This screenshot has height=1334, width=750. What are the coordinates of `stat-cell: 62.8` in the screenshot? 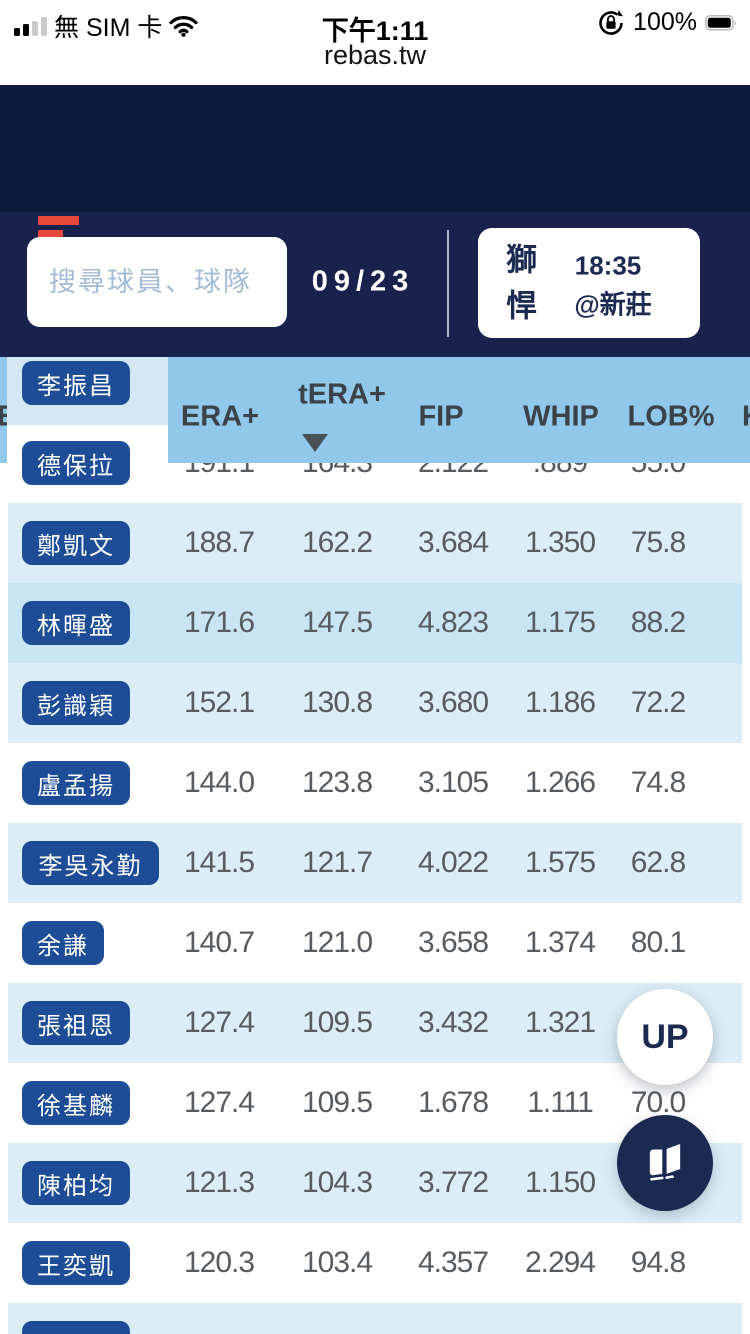 It's located at (658, 862).